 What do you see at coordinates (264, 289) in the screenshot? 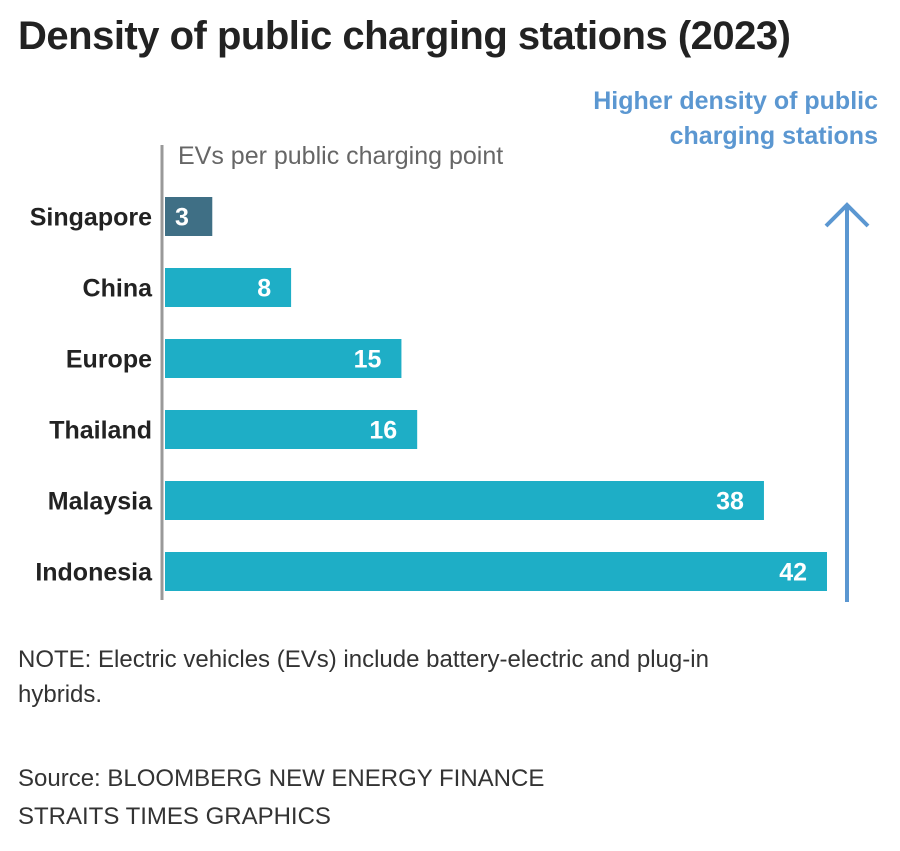
I see `value-label: 8` at bounding box center [264, 289].